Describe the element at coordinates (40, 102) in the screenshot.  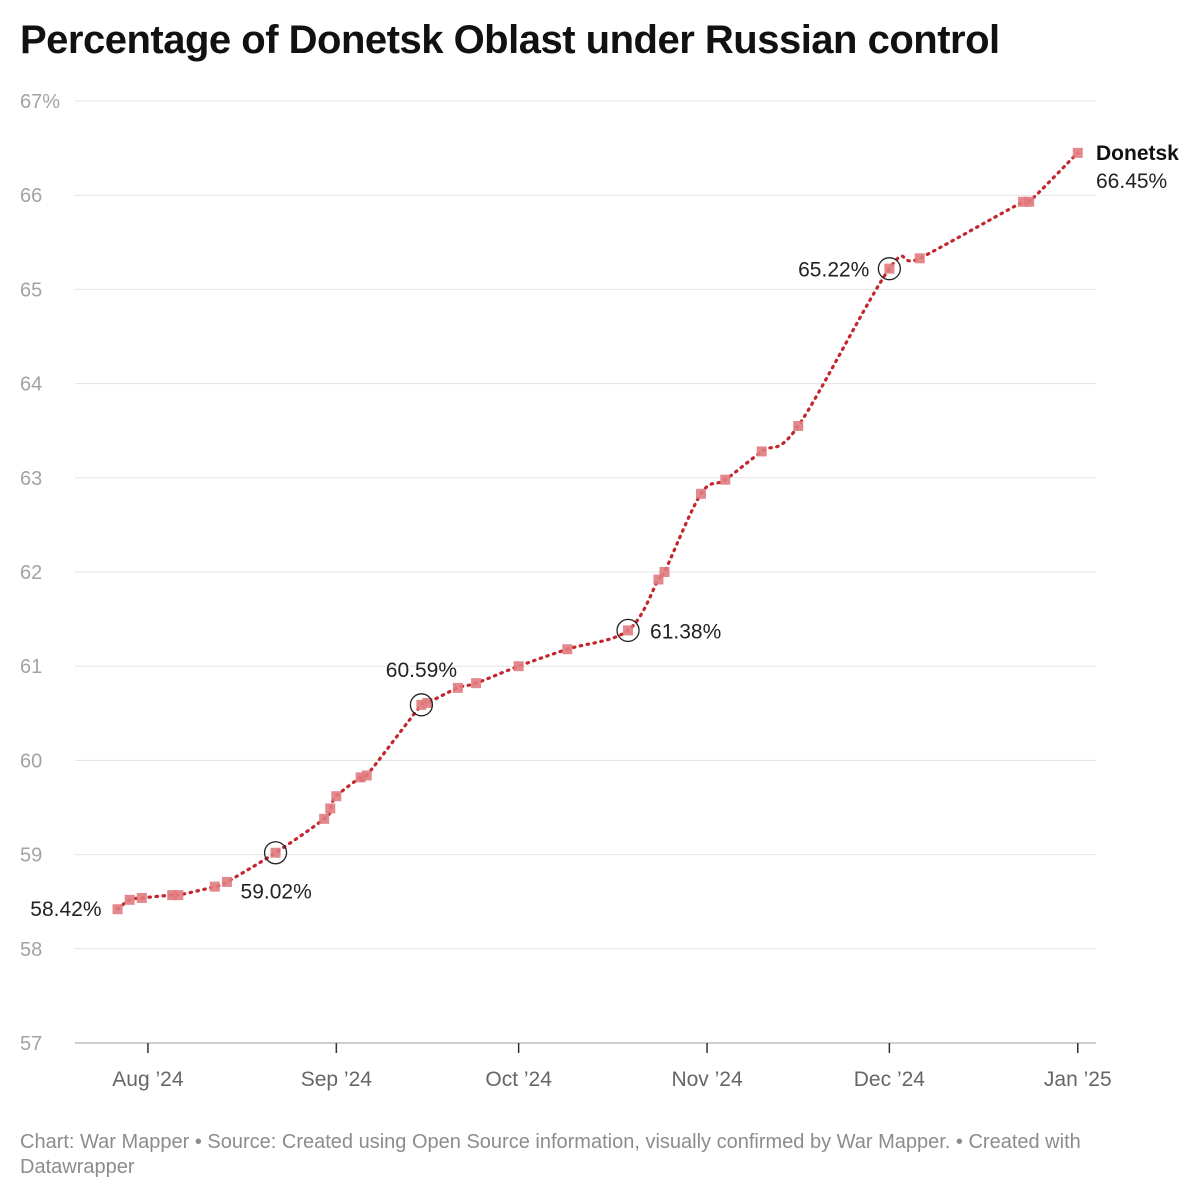
I see `y-tick-label: 67%` at that location.